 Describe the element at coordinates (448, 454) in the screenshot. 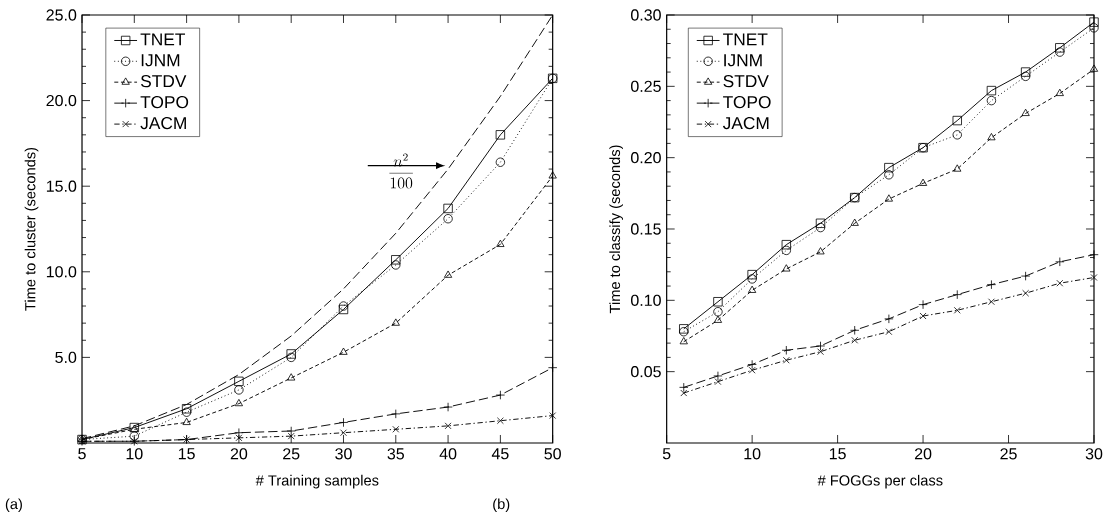

I see `x-tick-label: 40` at that location.